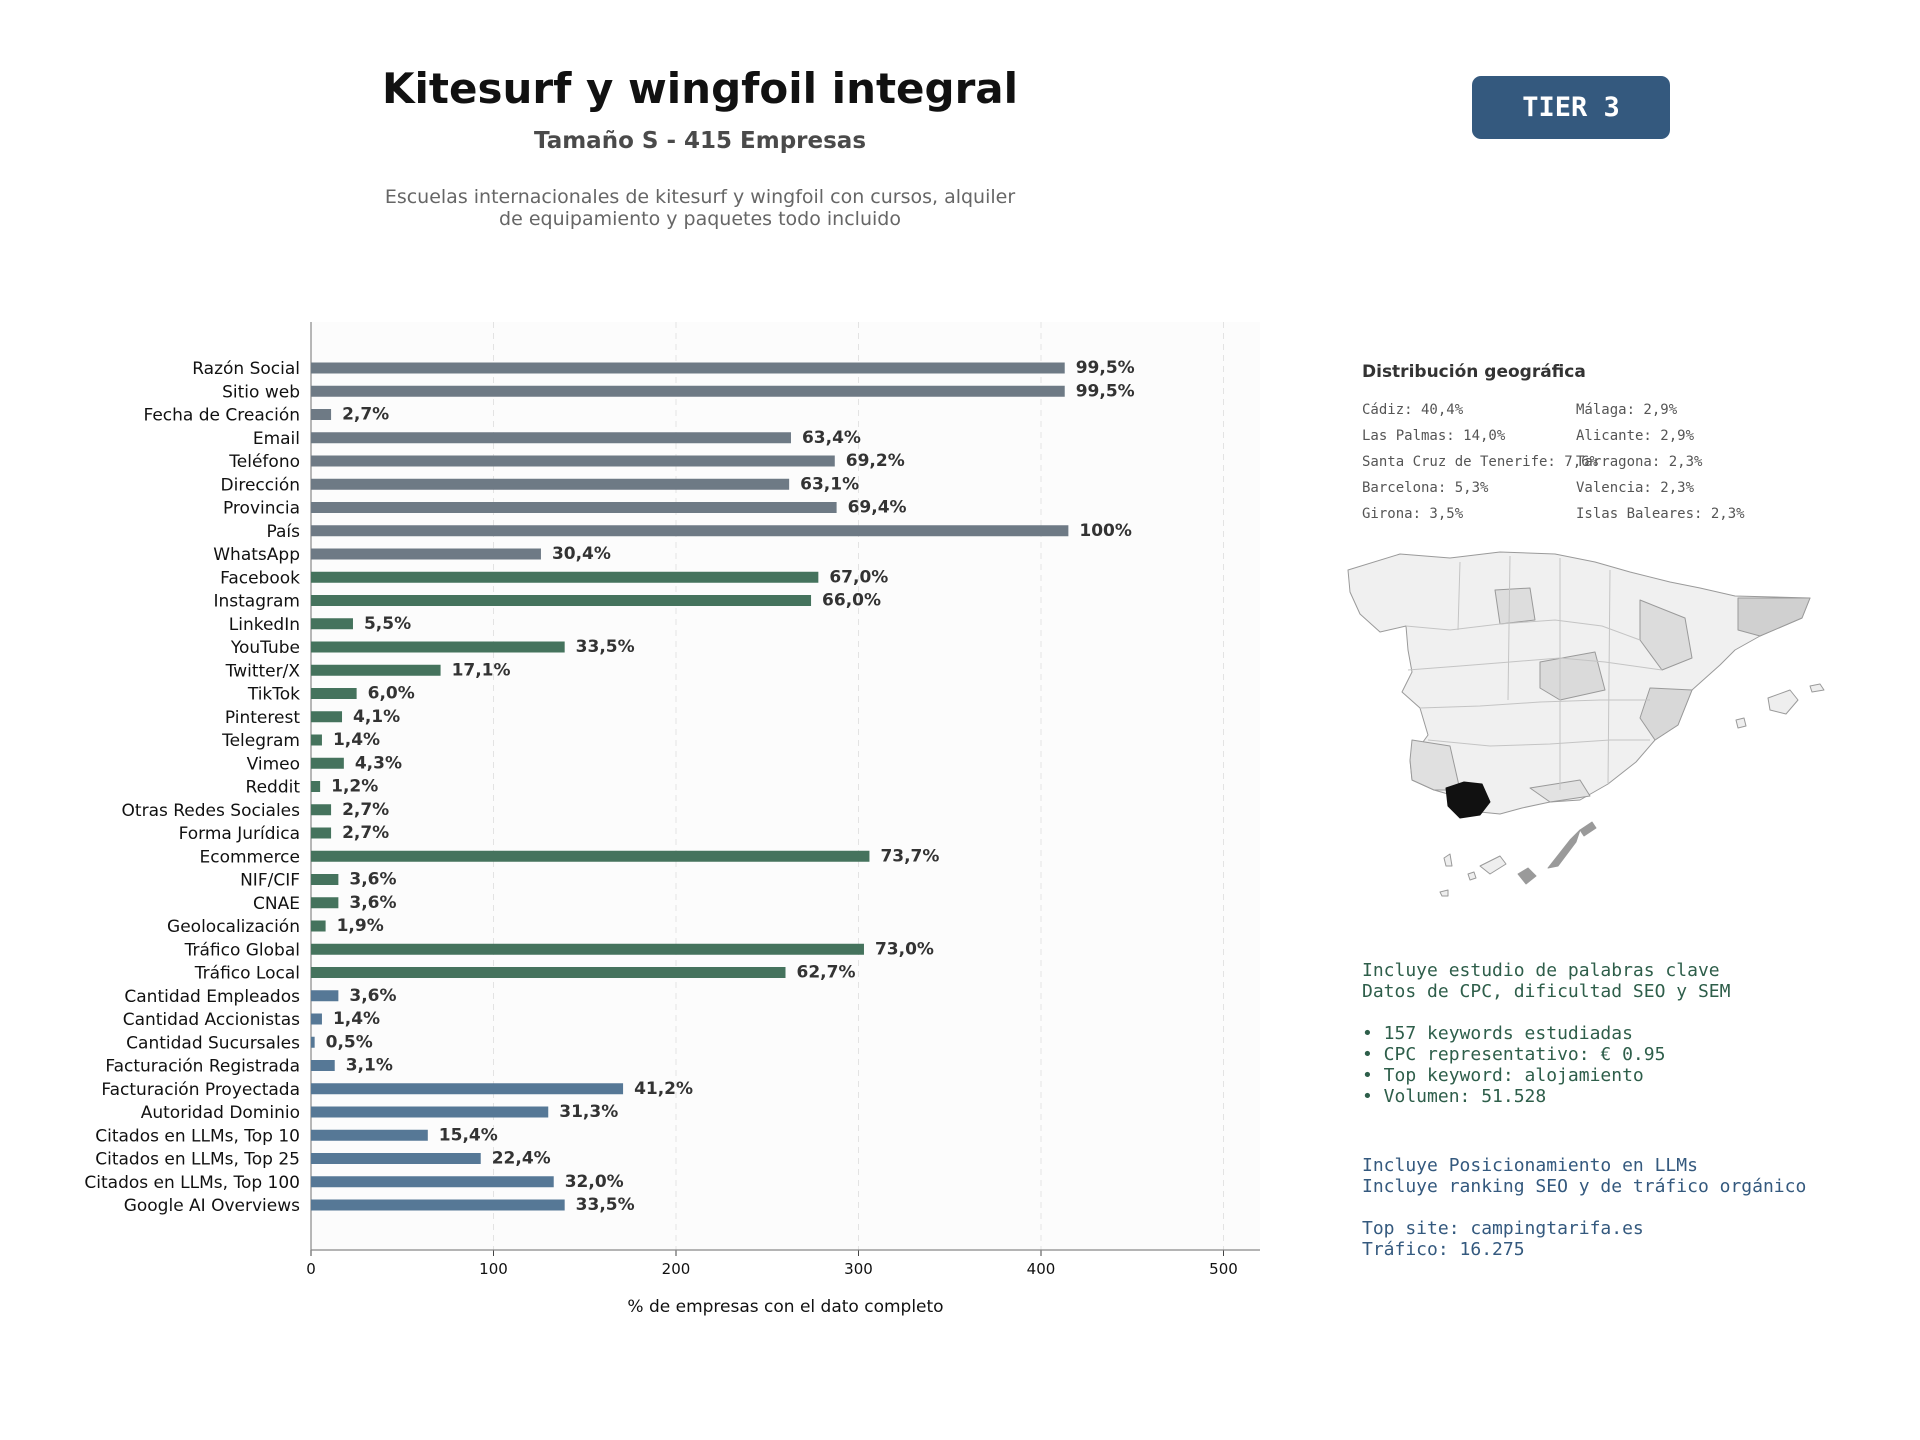 The height and width of the screenshot is (1440, 1920). Describe the element at coordinates (220, 1113) in the screenshot. I see `category-label: Autoridad Dominio` at that location.